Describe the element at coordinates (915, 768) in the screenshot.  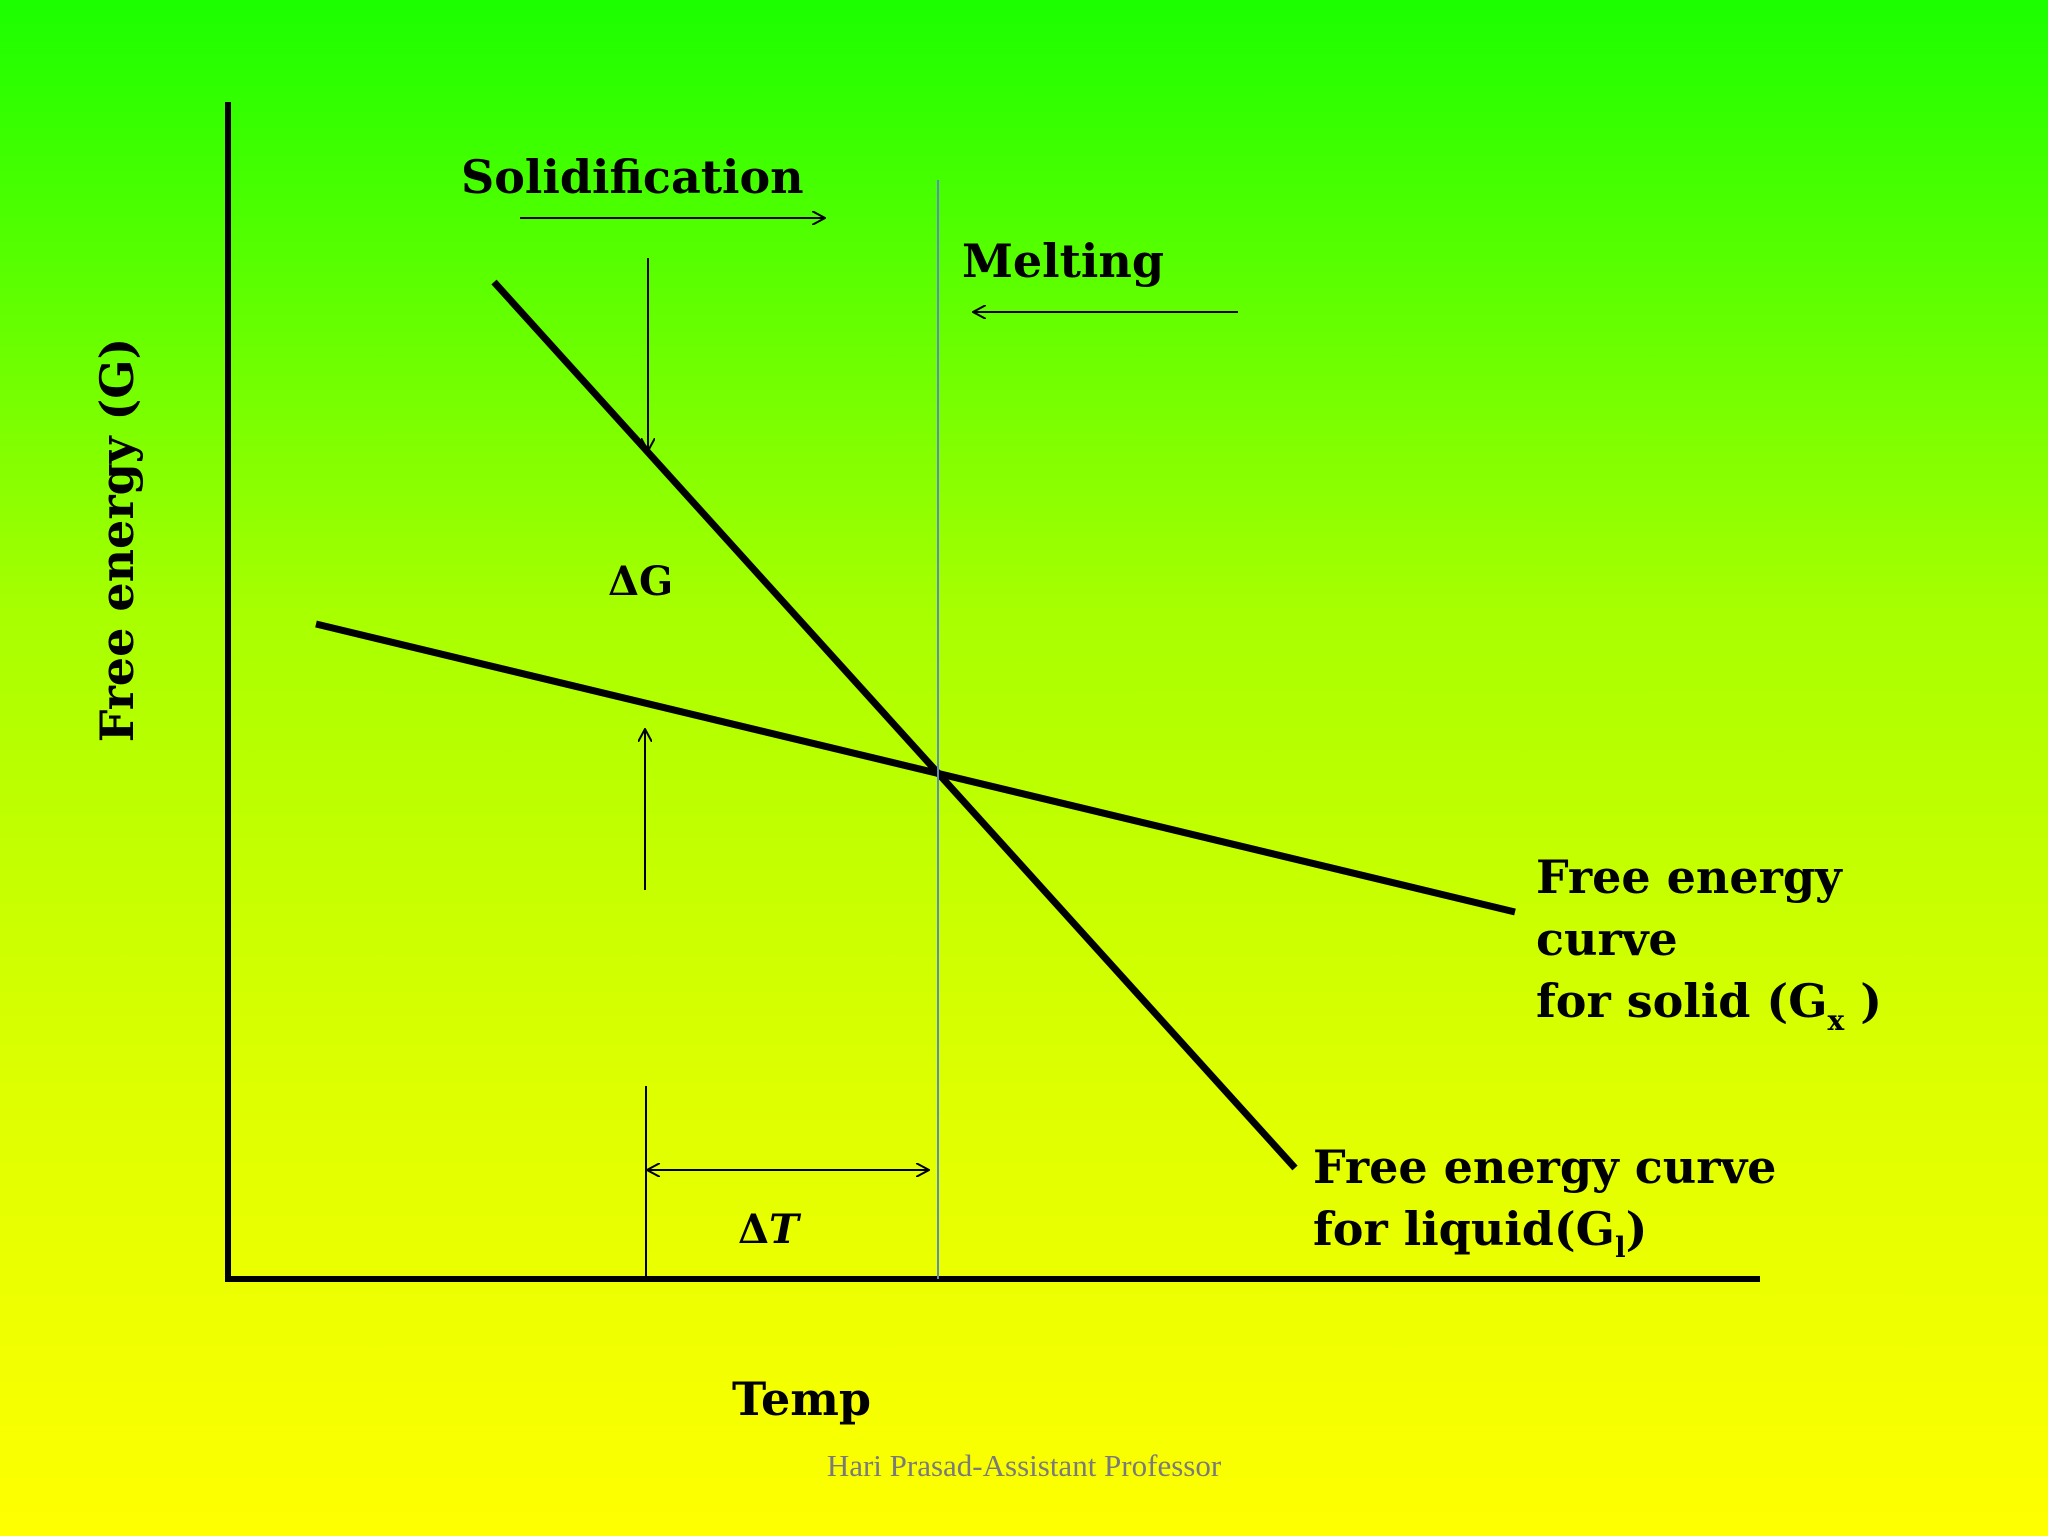
I see `solid-free-energy-curve` at that location.